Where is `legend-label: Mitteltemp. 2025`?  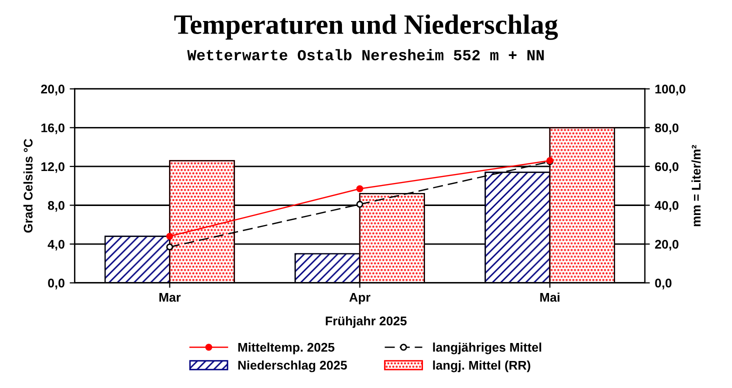
legend-label: Mitteltemp. 2025 is located at coordinates (286, 348).